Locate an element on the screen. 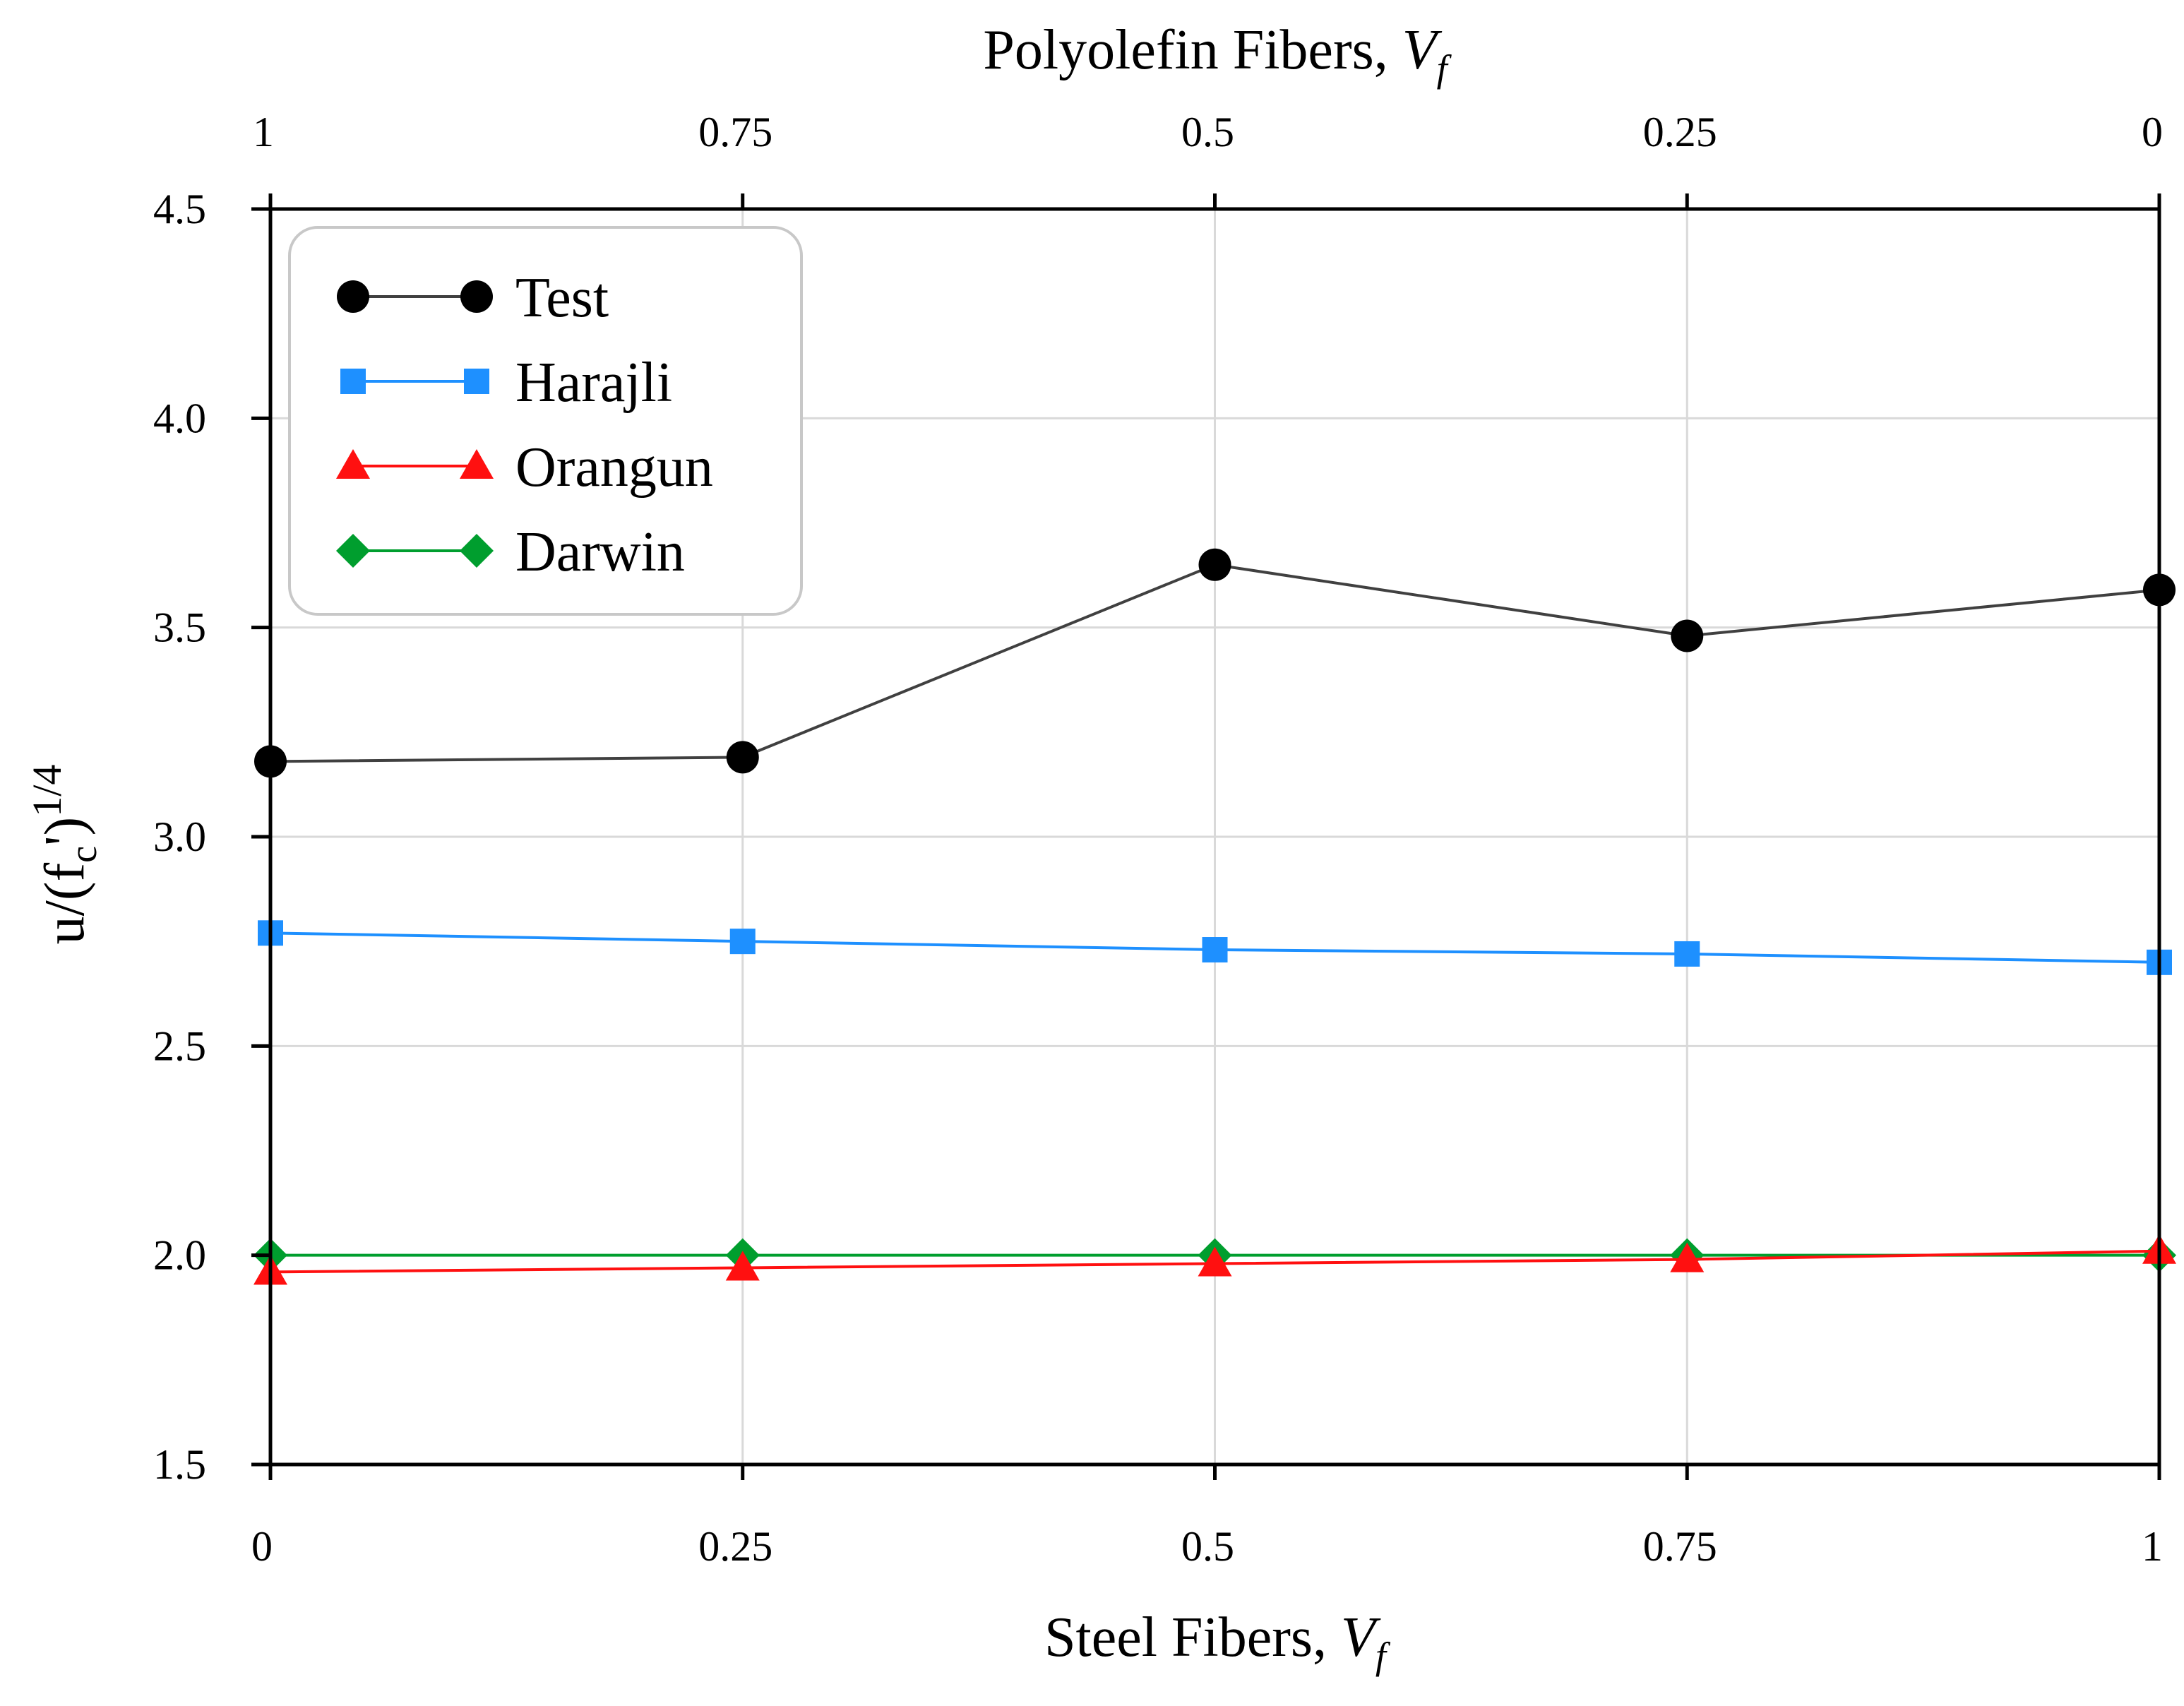 The height and width of the screenshot is (1706, 2184). top-axis-title: Polyolefin Fibers, Vf is located at coordinates (1217, 54).